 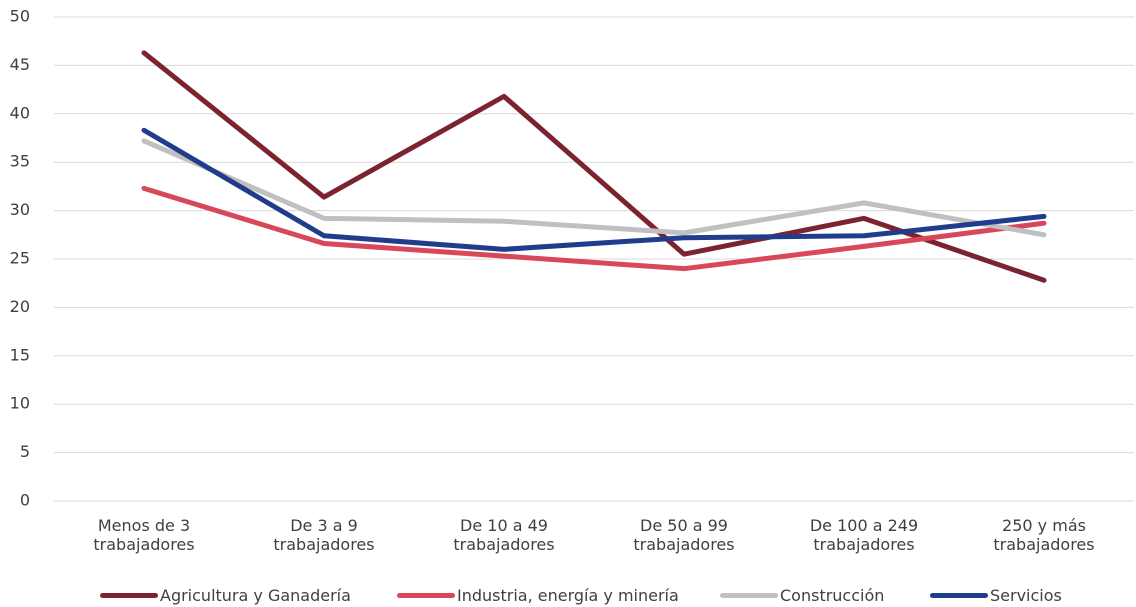 What do you see at coordinates (25, 500) in the screenshot?
I see `y-tick-label: 0` at bounding box center [25, 500].